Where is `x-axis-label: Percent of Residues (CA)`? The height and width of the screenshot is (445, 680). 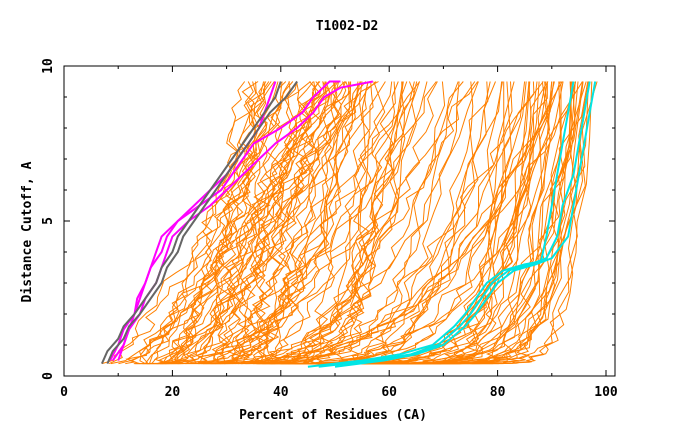 x-axis-label: Percent of Residues (CA) is located at coordinates (333, 415).